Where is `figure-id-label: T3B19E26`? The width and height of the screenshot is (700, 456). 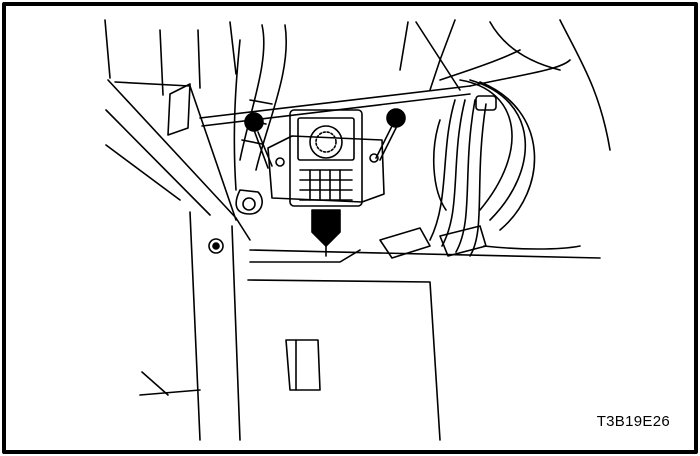
figure-id-label: T3B19E26 is located at coordinates (633, 421).